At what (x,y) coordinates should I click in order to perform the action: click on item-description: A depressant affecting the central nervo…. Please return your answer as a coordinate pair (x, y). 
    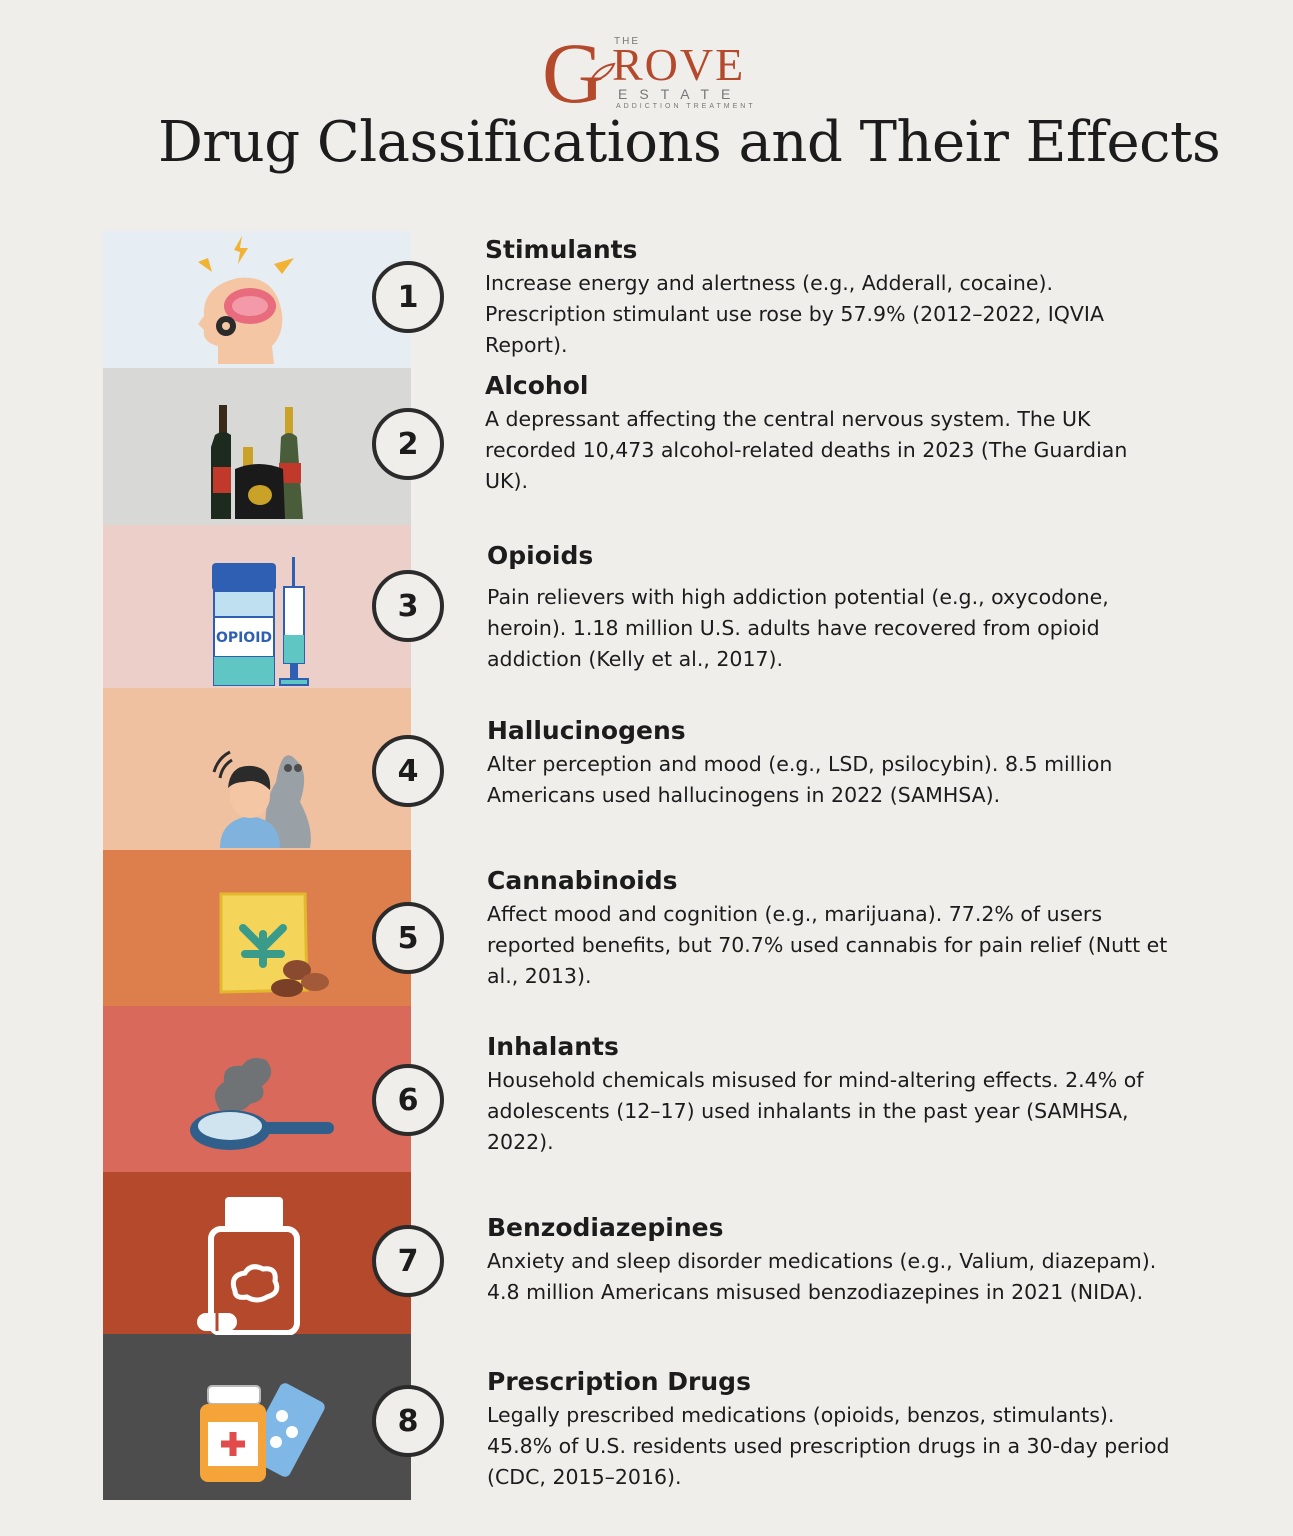
    Looking at the image, I should click on (806, 450).